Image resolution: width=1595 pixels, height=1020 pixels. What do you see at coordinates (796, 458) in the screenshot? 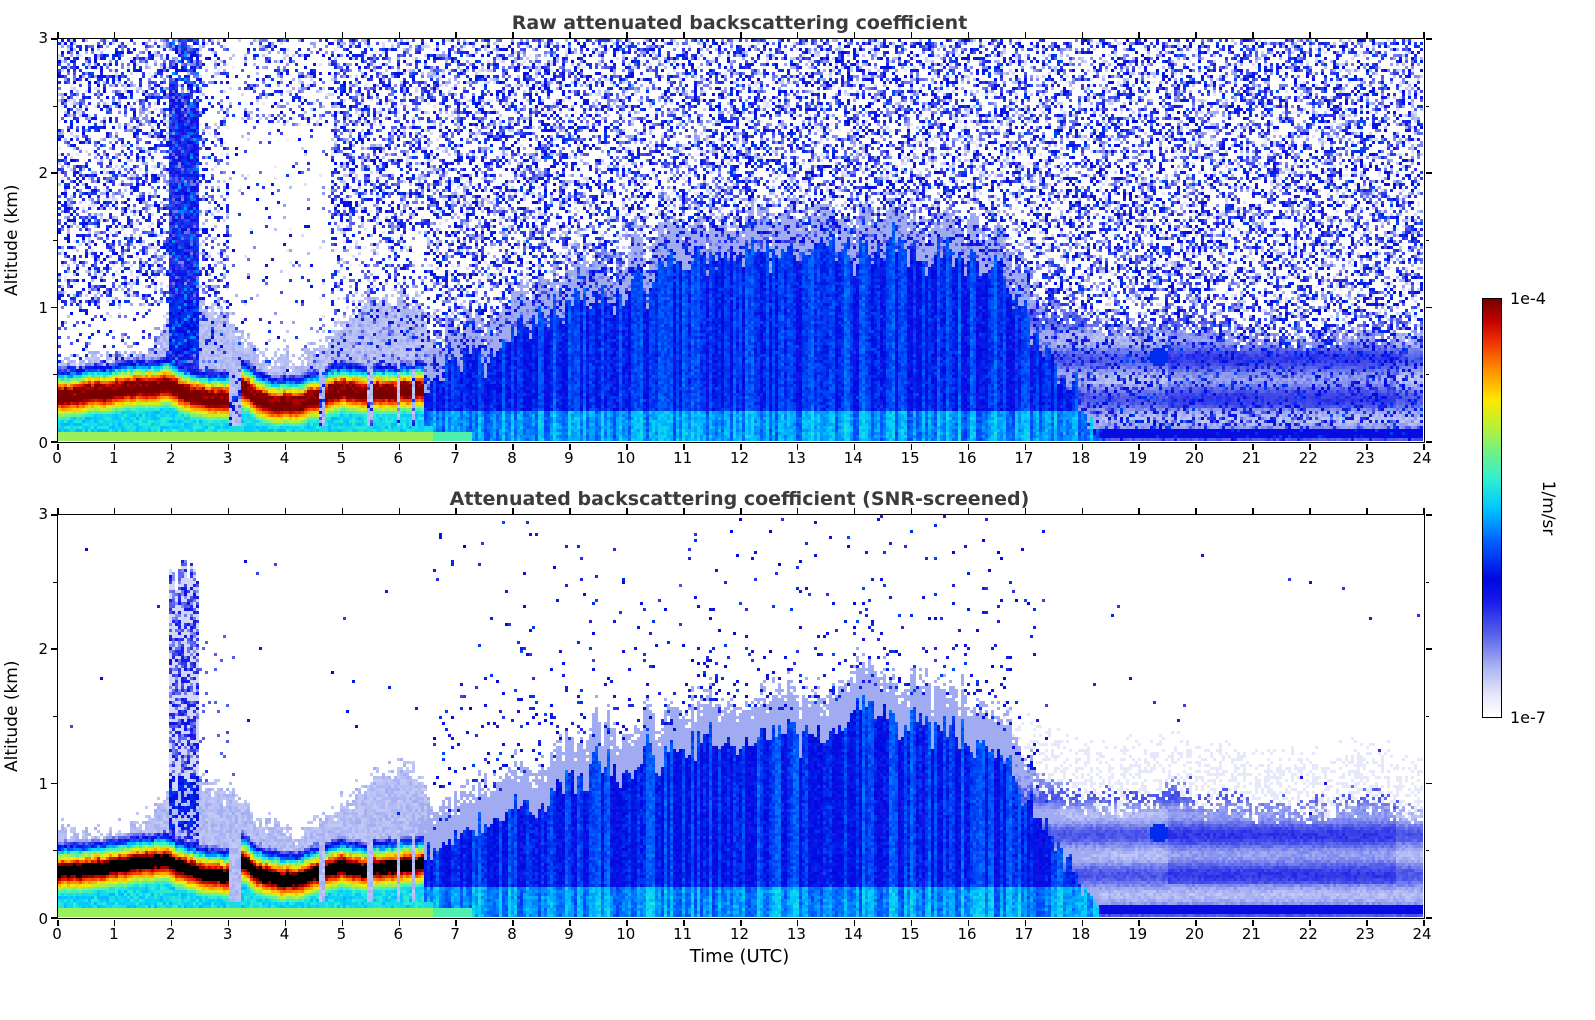
I see `x-tick-label: 13` at bounding box center [796, 458].